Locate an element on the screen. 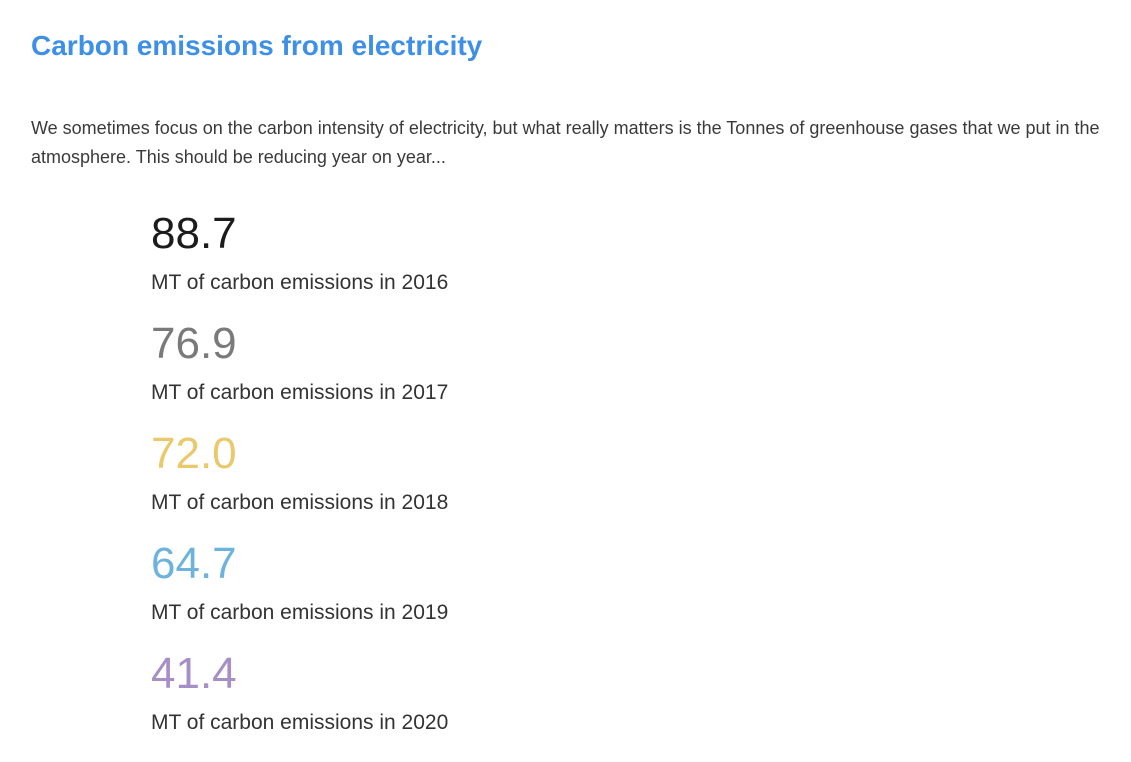 The image size is (1131, 762). stat-label: MT of carbon emissions in 2019 is located at coordinates (300, 612).